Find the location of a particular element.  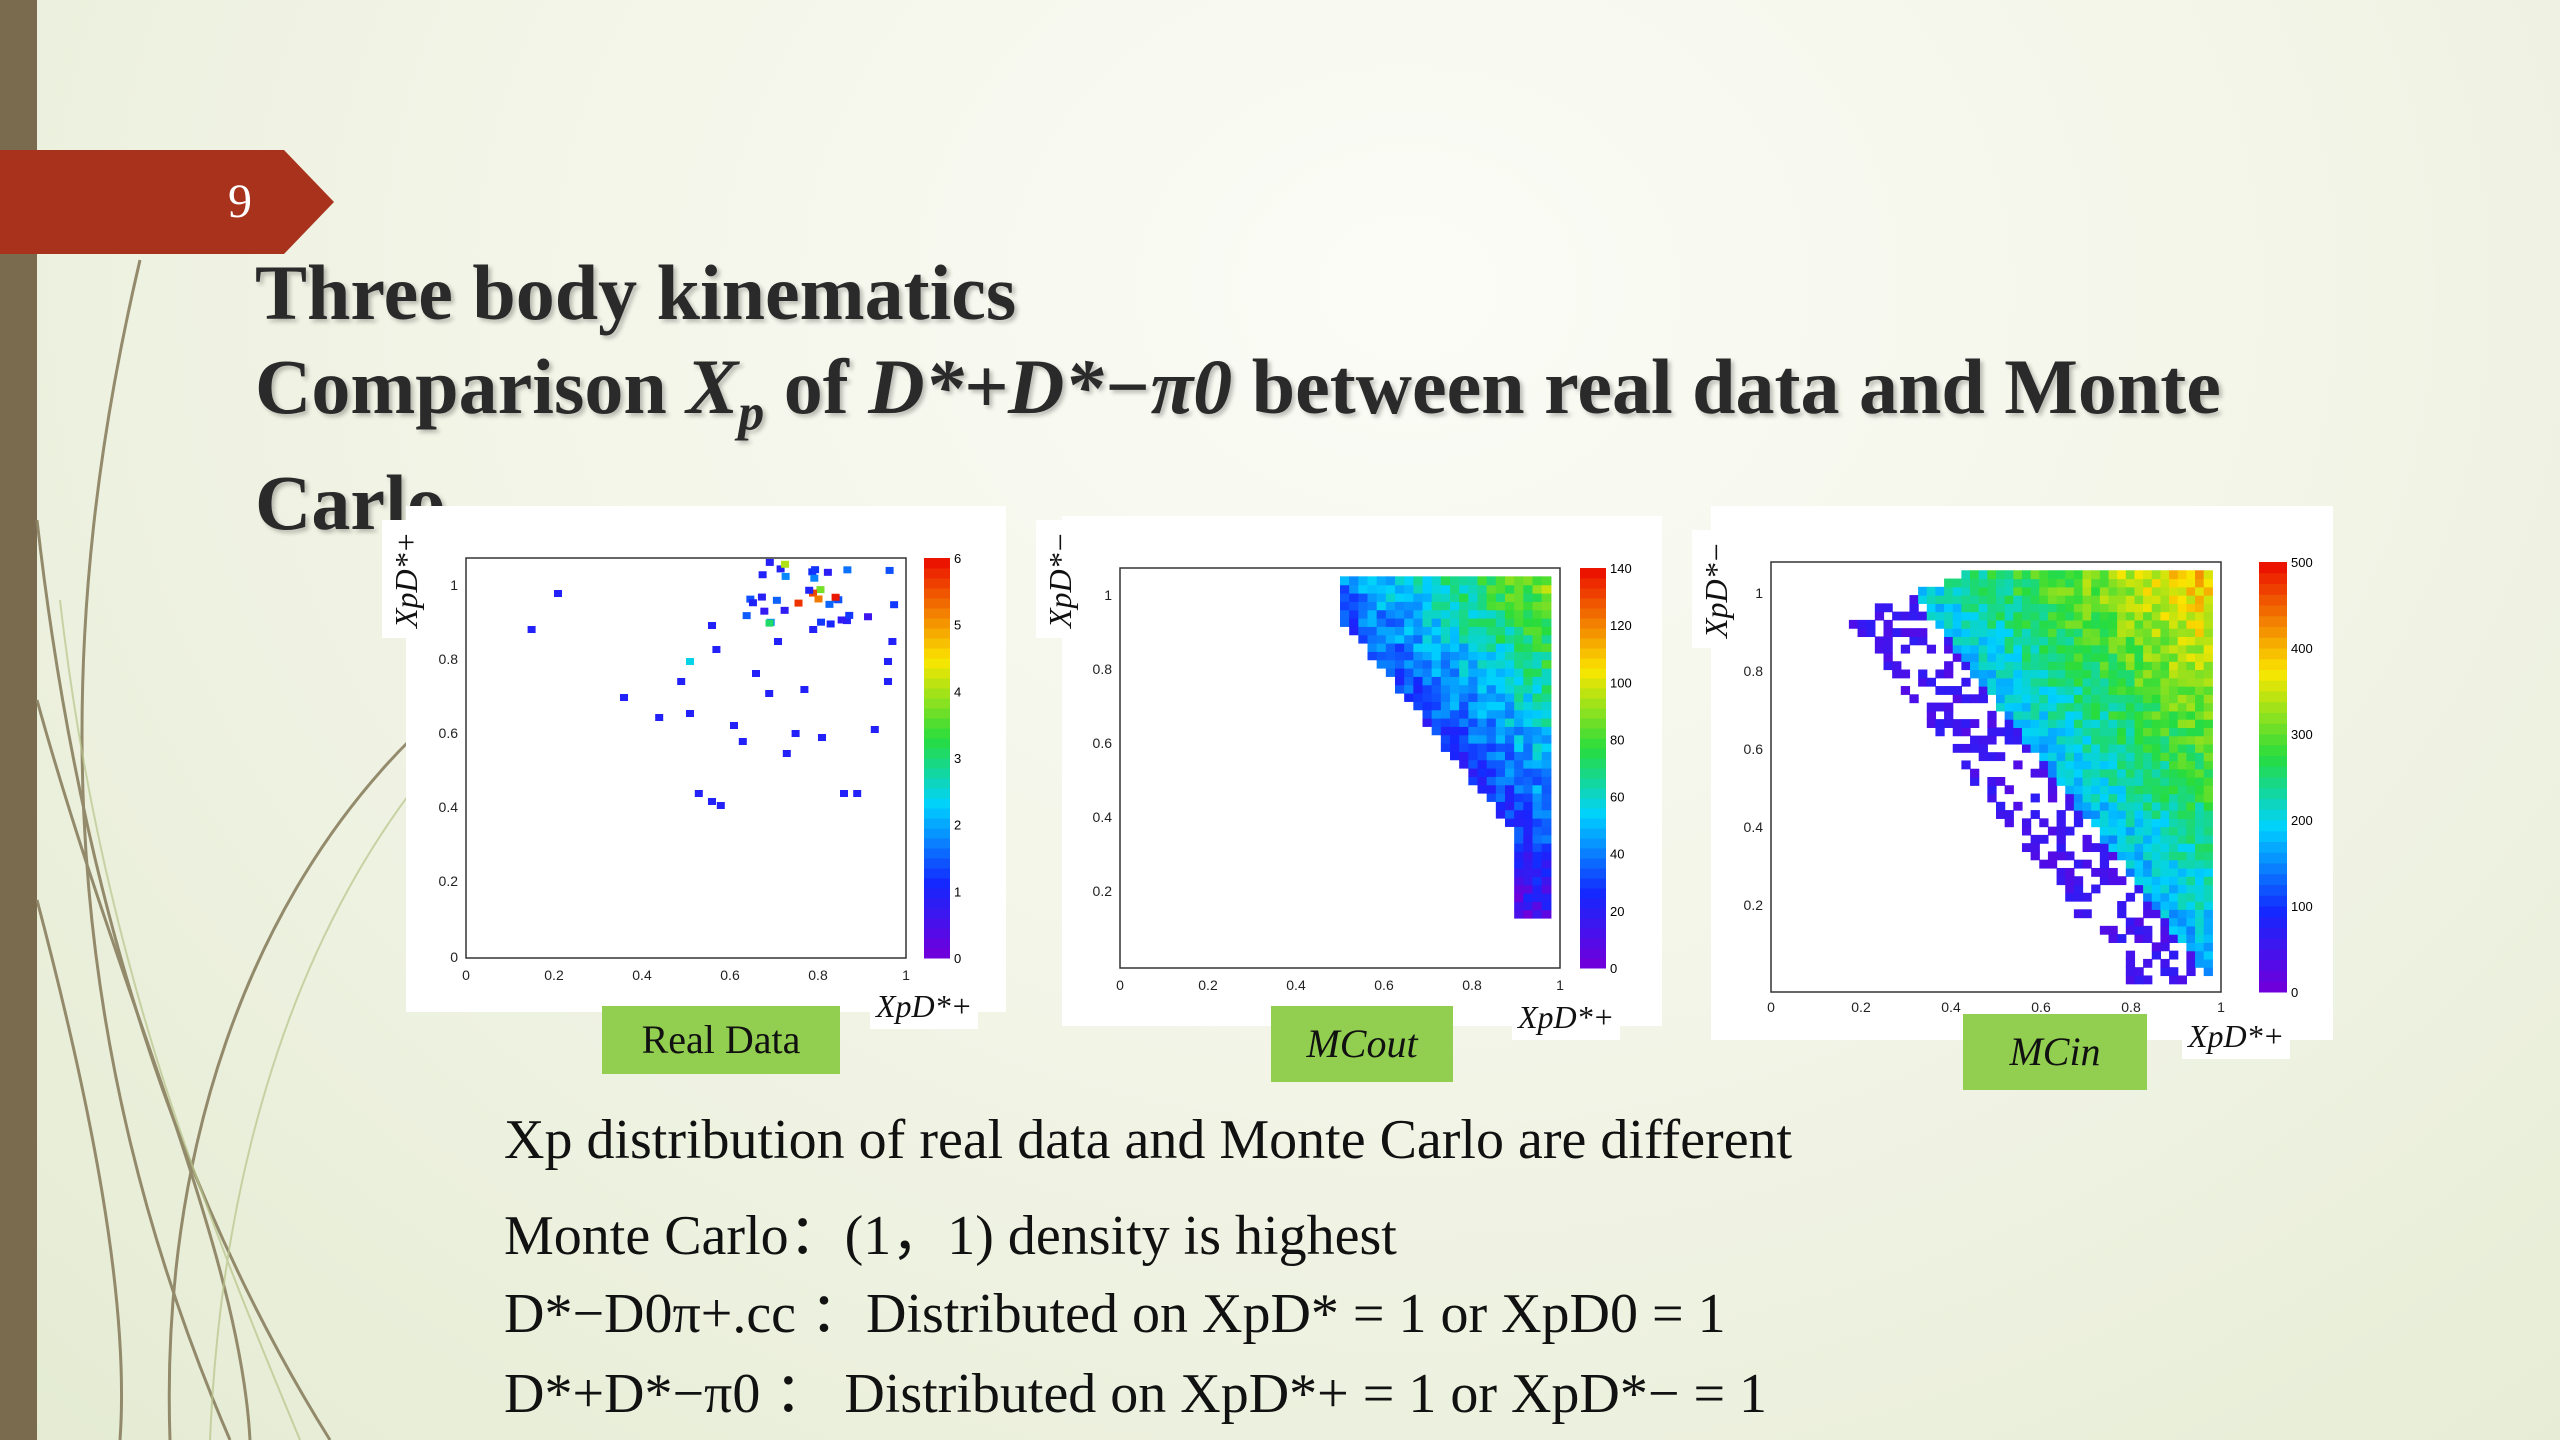

svg-text: 0.2 is located at coordinates (1861, 1007).